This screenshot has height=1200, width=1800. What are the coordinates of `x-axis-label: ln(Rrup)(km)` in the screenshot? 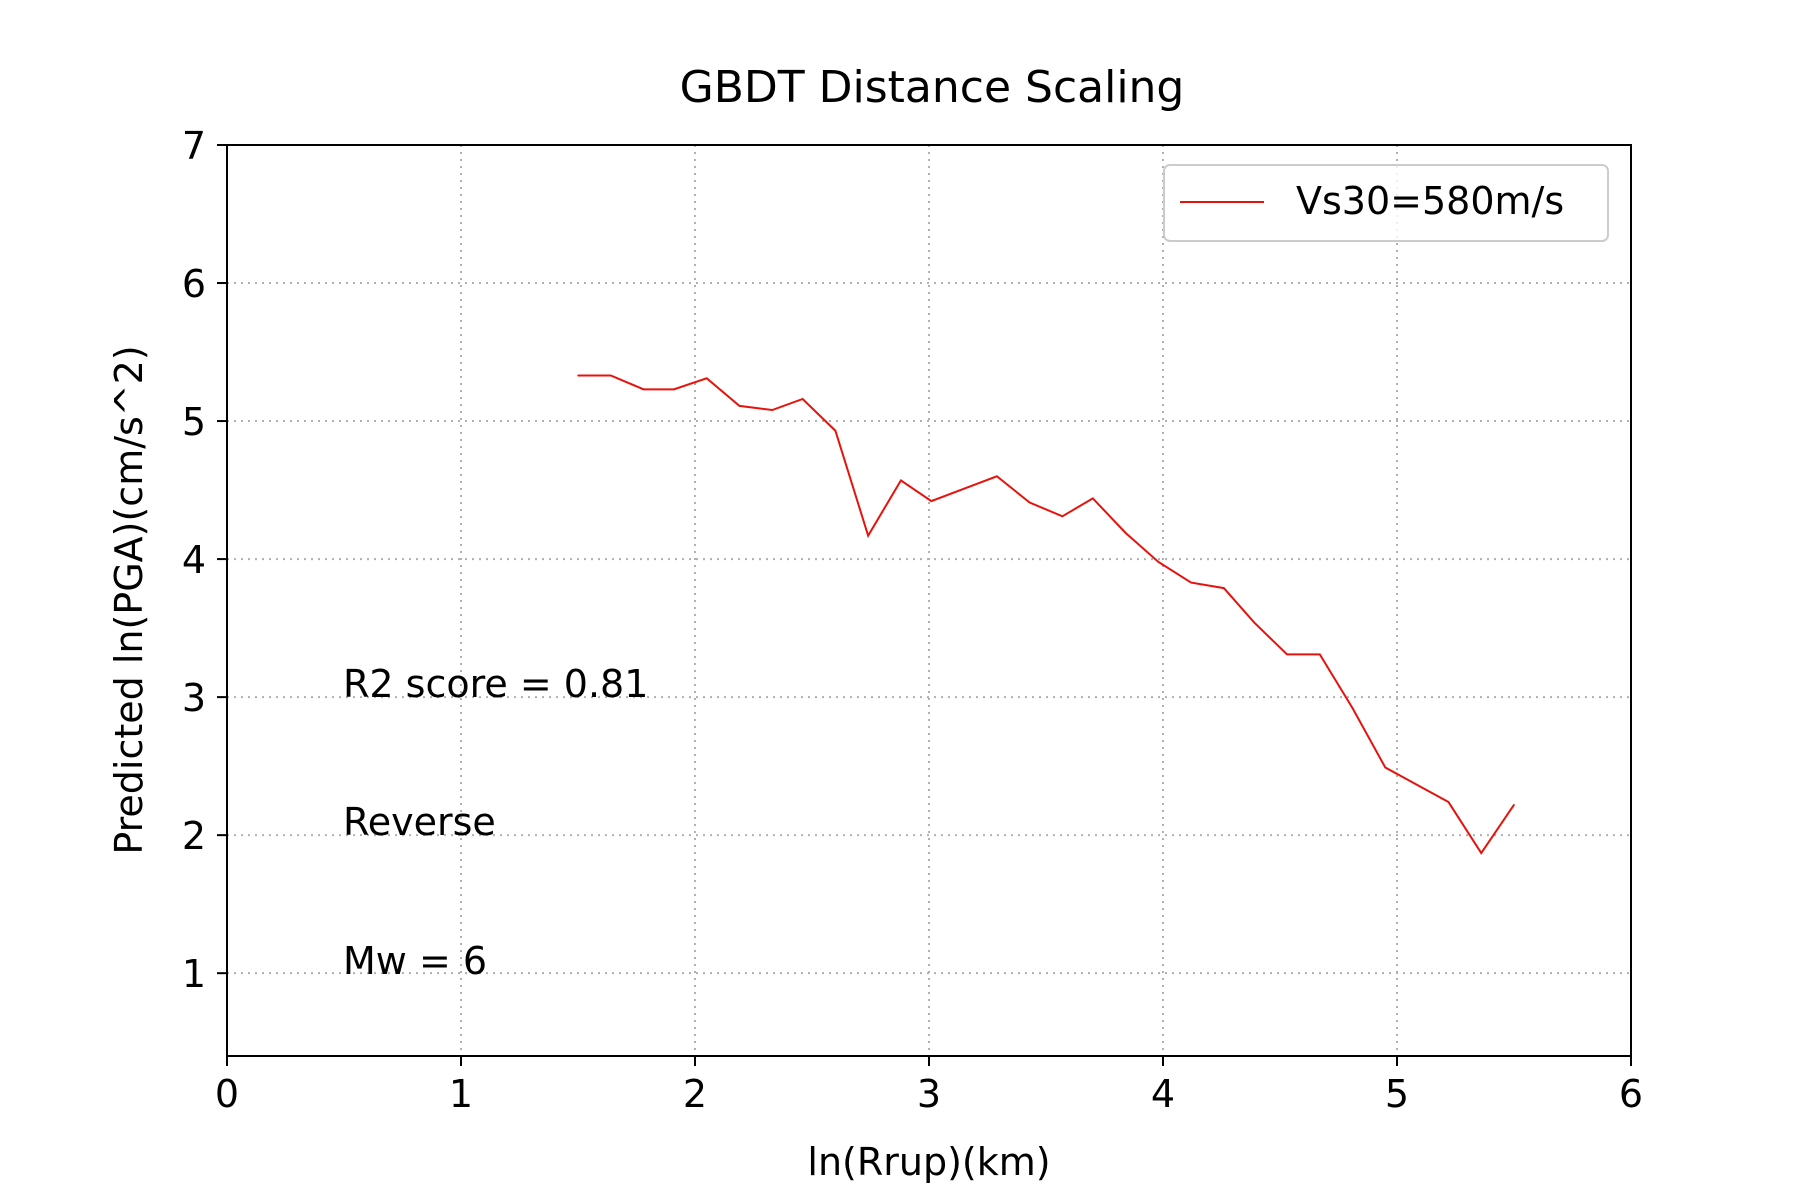 It's located at (928, 1162).